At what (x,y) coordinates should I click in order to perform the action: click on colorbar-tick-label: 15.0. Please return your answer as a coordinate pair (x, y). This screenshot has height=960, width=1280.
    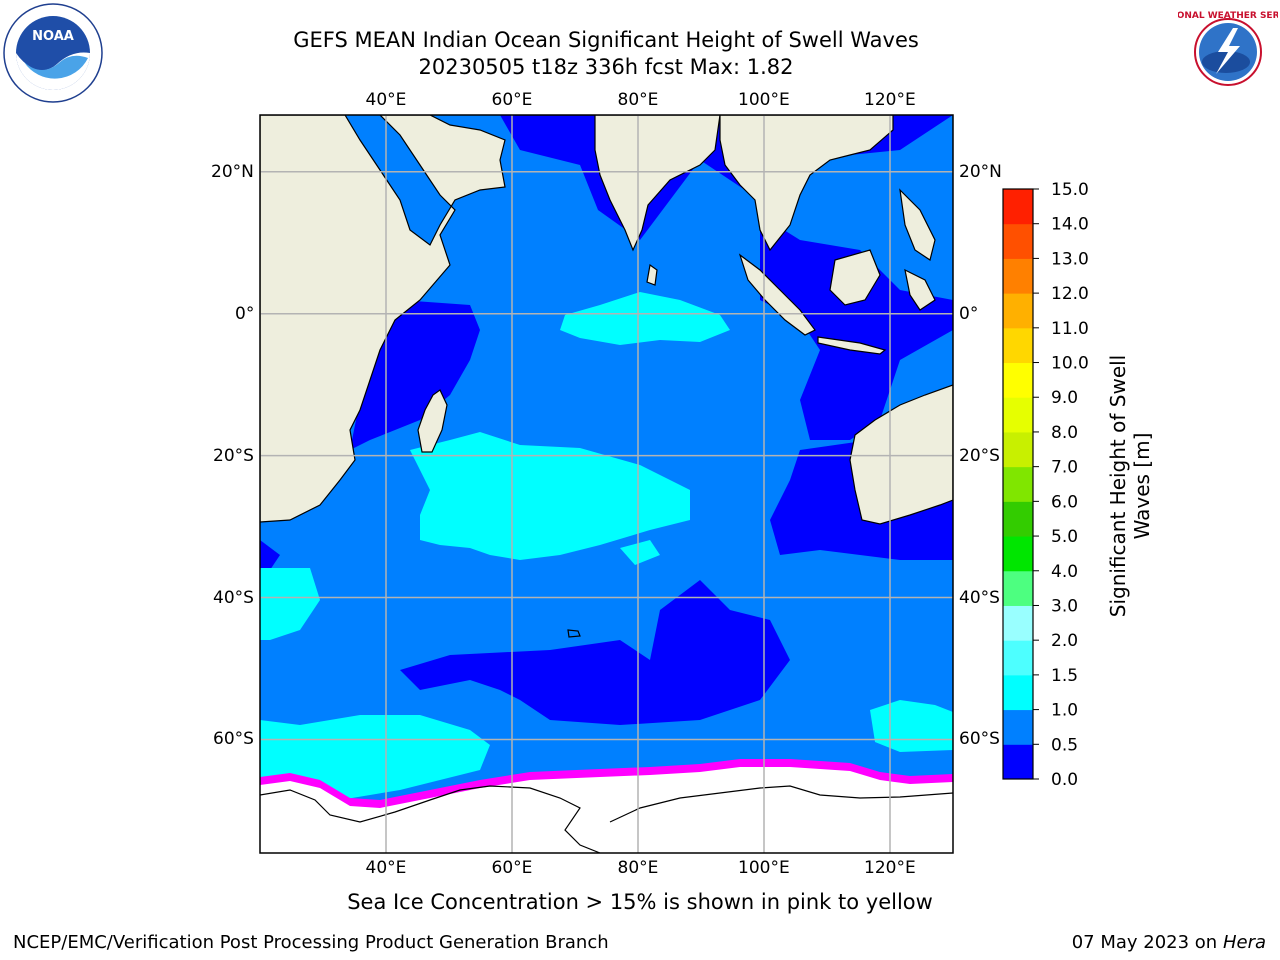
    Looking at the image, I should click on (1070, 190).